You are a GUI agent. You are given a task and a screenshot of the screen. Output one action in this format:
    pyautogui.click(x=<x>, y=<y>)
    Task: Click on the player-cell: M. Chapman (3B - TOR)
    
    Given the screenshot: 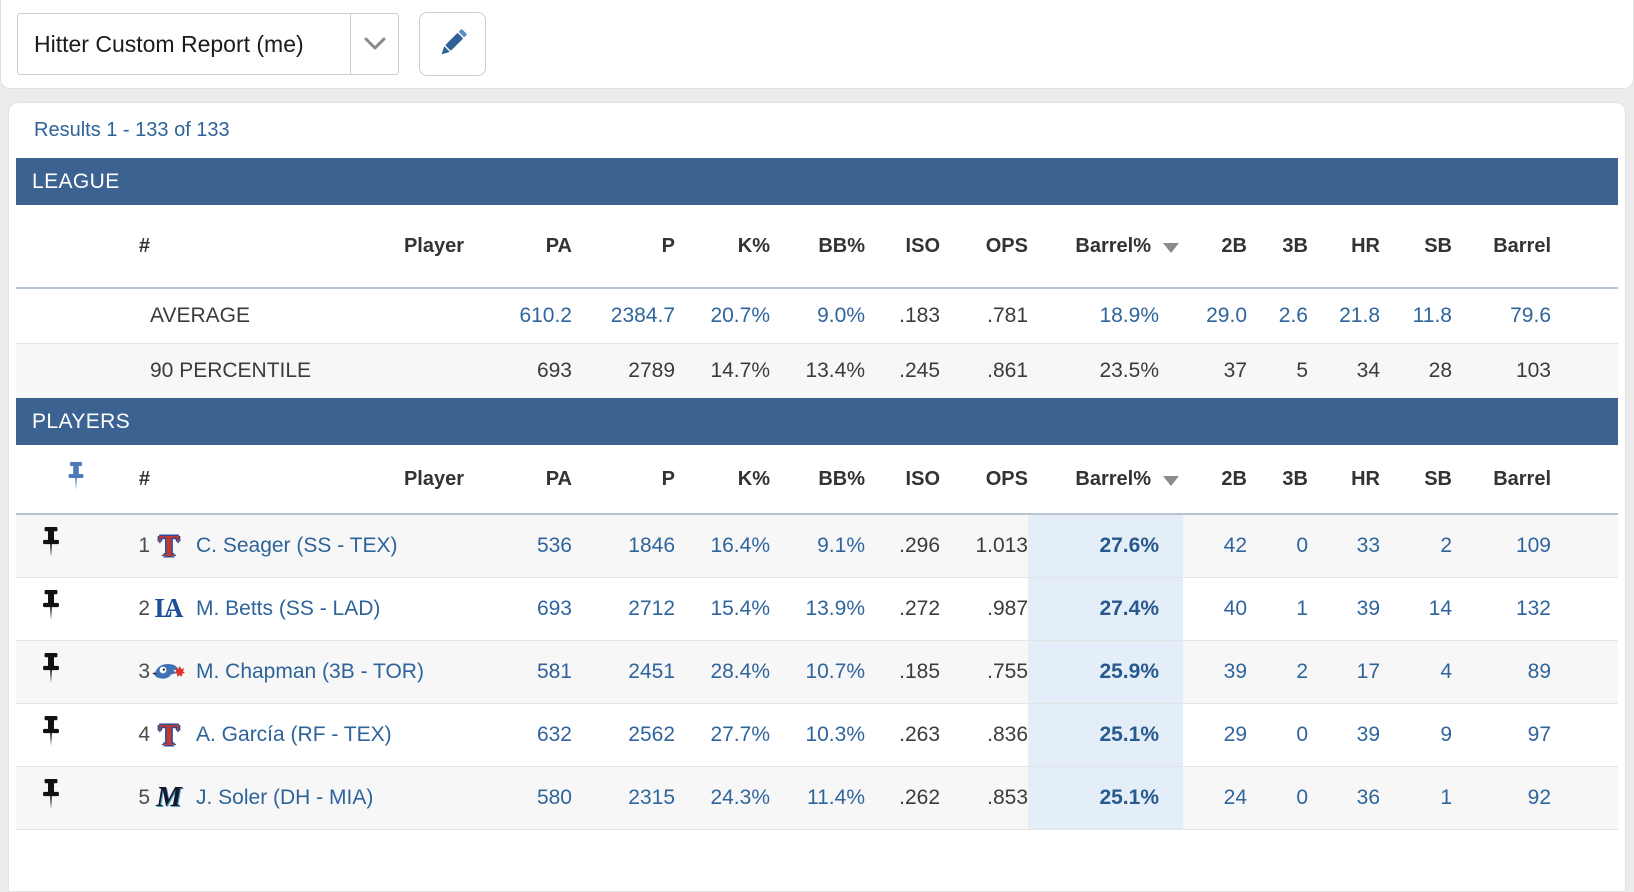 What is the action you would take?
    pyautogui.click(x=307, y=671)
    